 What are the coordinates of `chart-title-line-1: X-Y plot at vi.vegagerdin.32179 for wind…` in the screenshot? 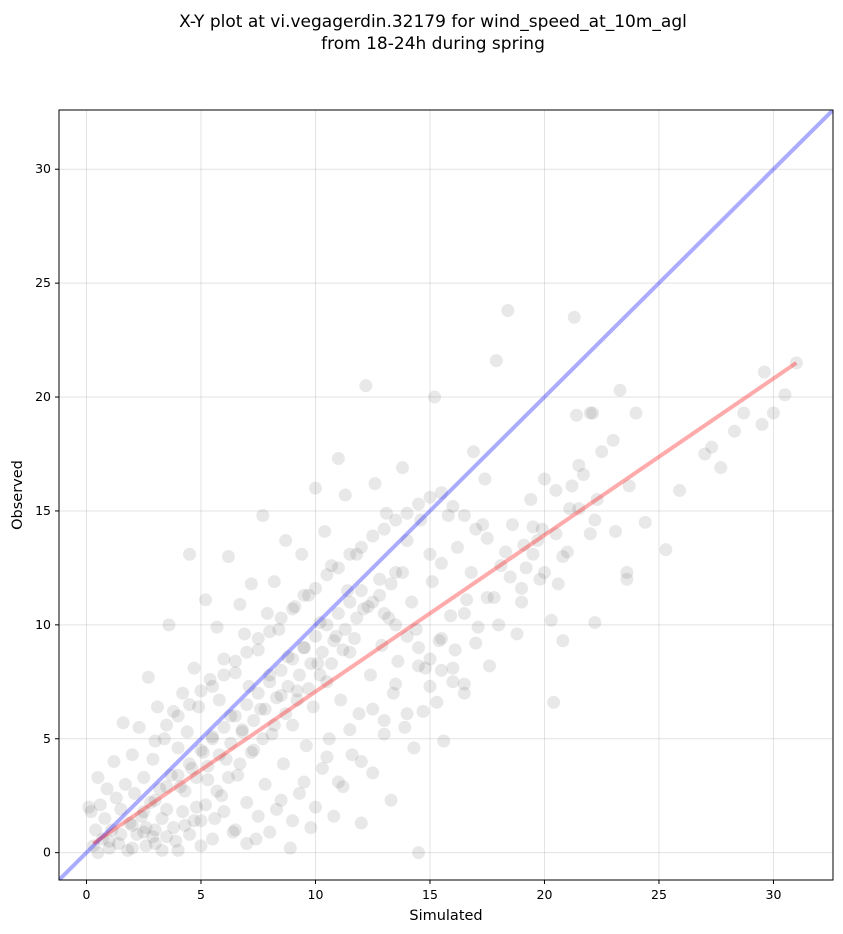 It's located at (433, 22).